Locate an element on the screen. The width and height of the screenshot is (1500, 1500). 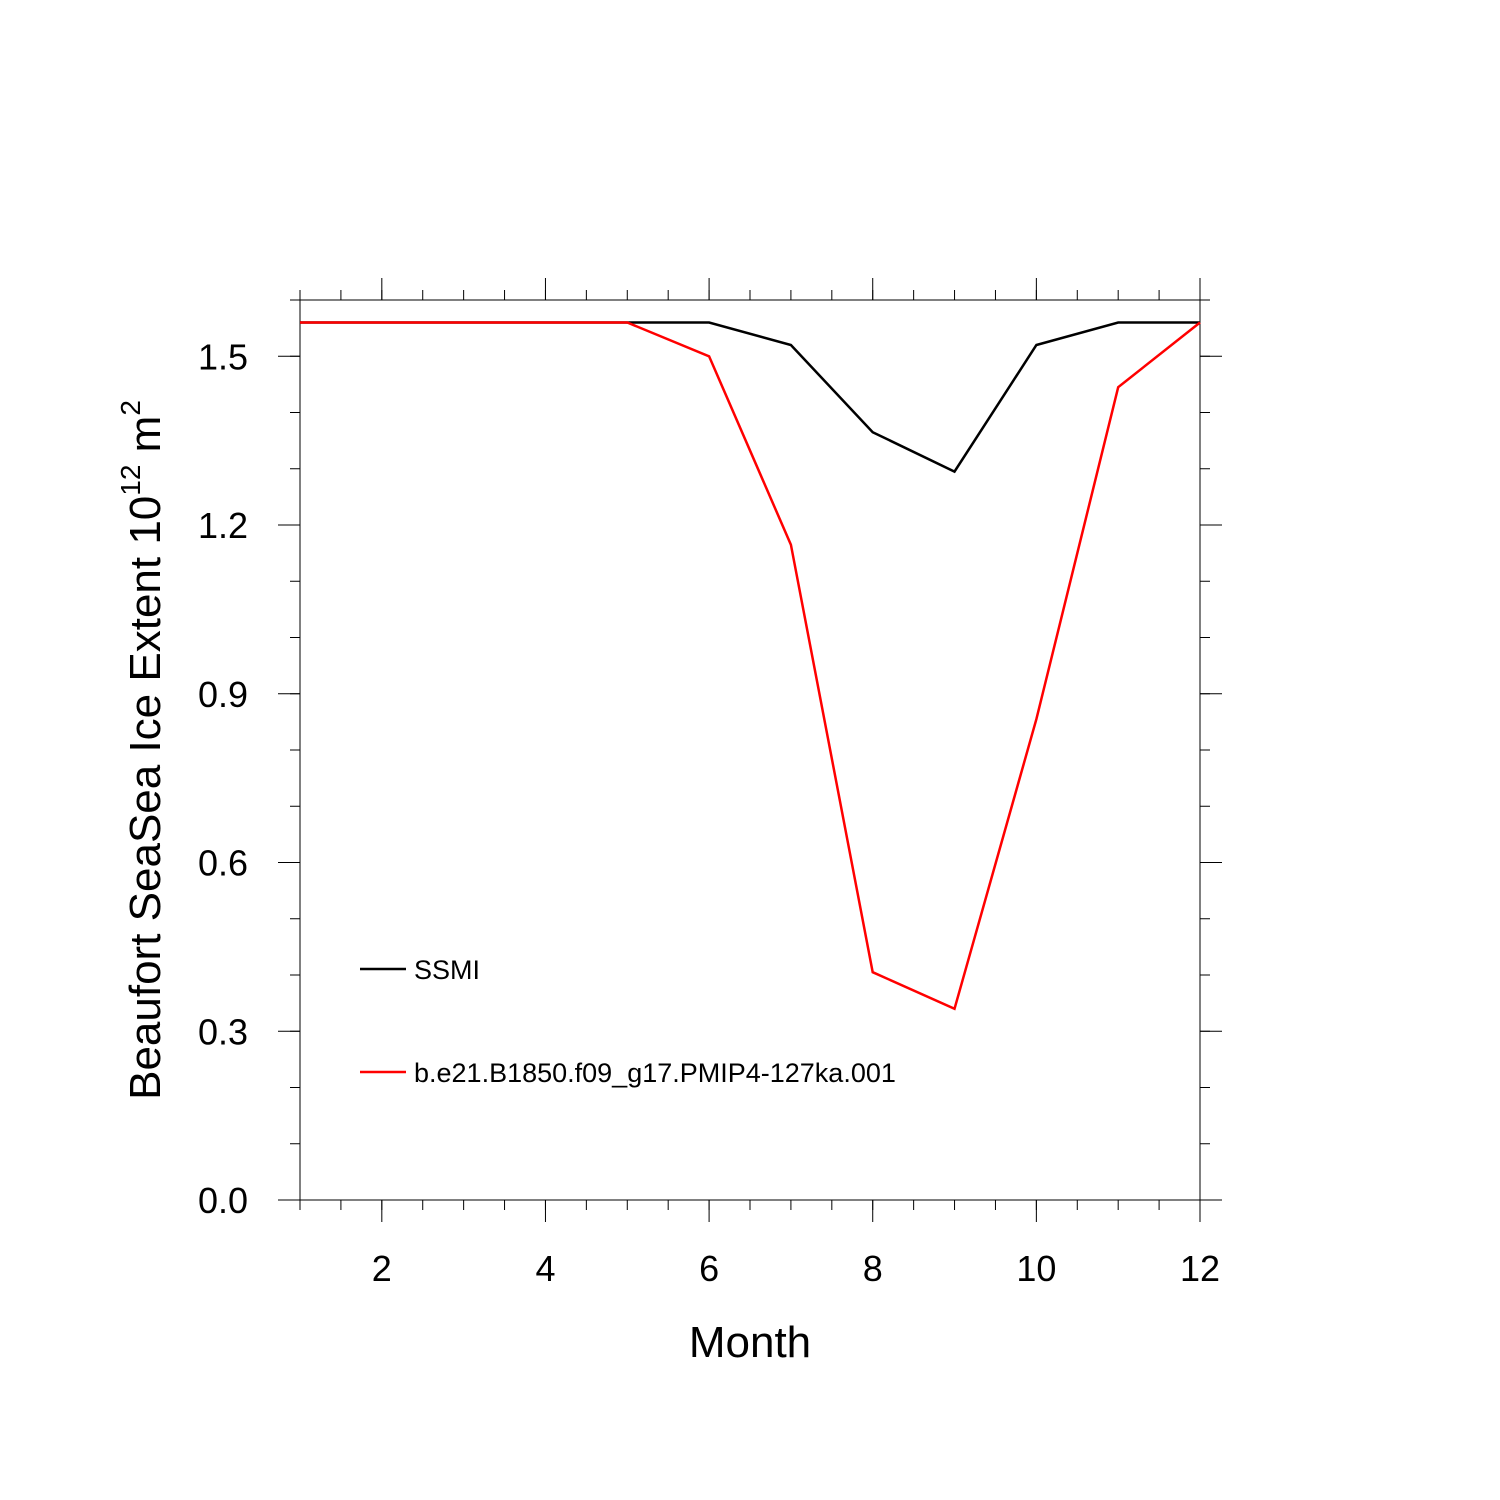
legend: SSMI b.e21.B1850.f09_g17.PMIP4-127ka.001 is located at coordinates (628, 1021).